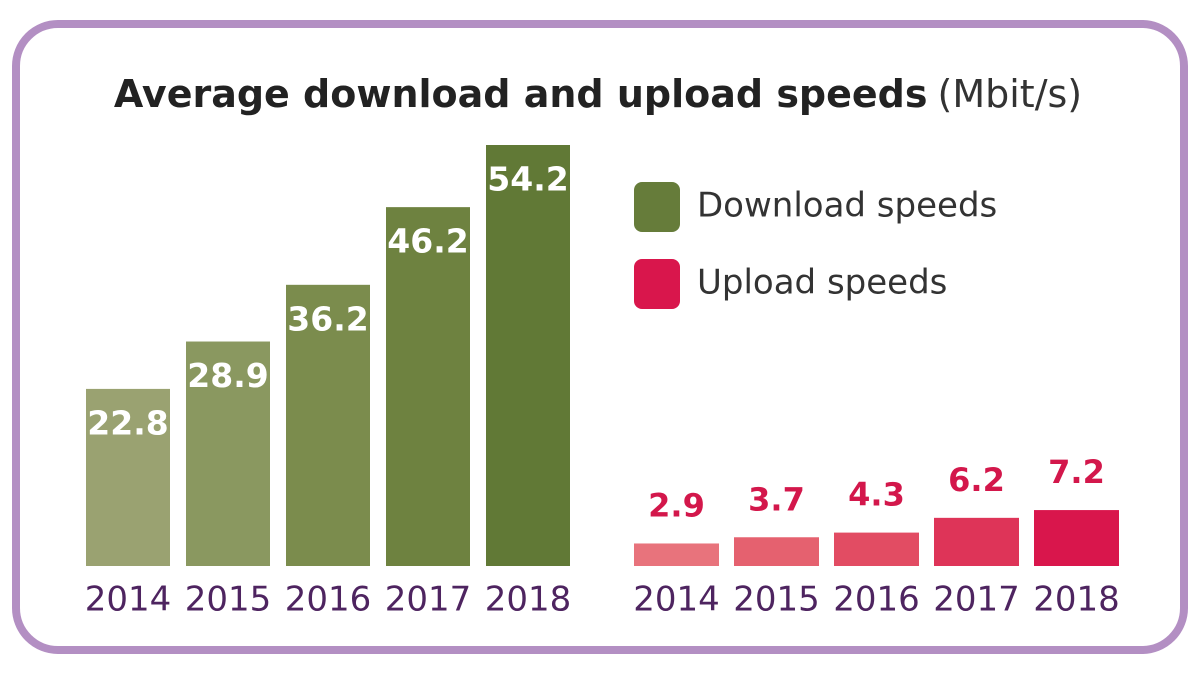 The image size is (1200, 679). I want to click on value-label: 46.2, so click(427, 241).